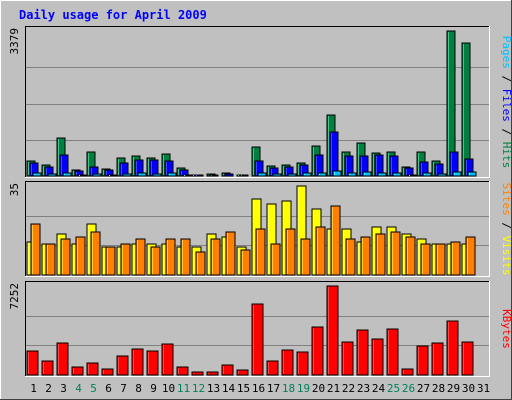 The width and height of the screenshot is (512, 400). What do you see at coordinates (198, 388) in the screenshot?
I see `x-tick-label-day-12: 12` at bounding box center [198, 388].